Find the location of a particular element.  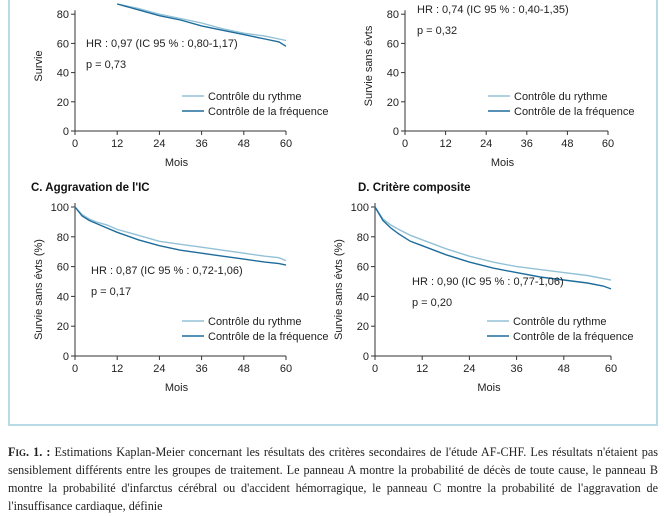

panel-title: D. Critère composite is located at coordinates (414, 188).